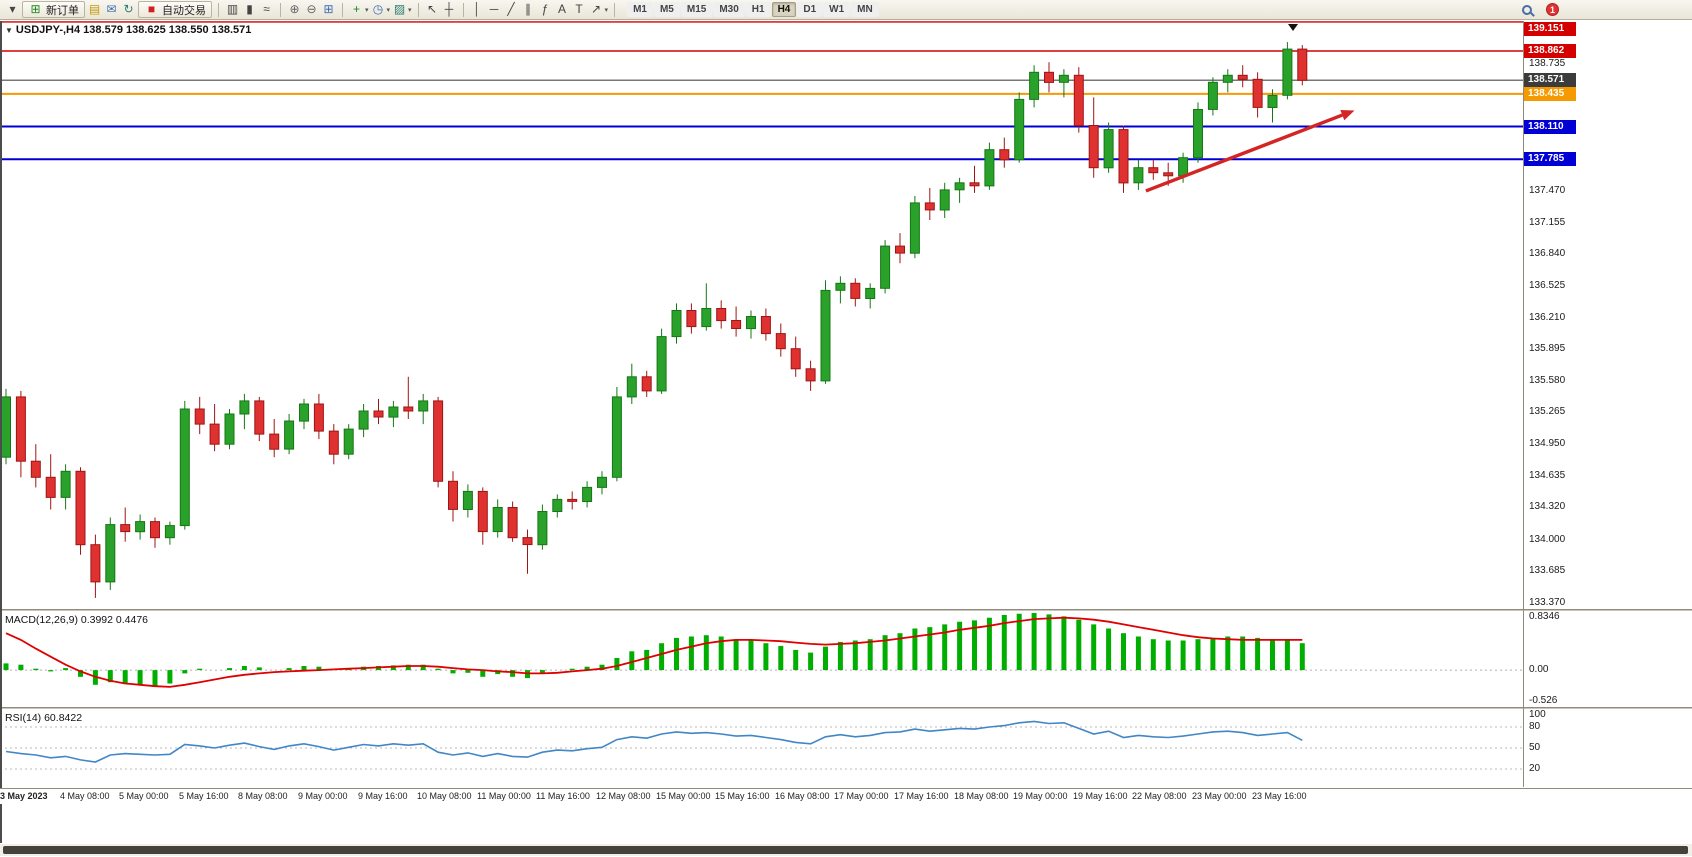 The image size is (1692, 857). I want to click on horizontal-scrollbar, so click(846, 850).